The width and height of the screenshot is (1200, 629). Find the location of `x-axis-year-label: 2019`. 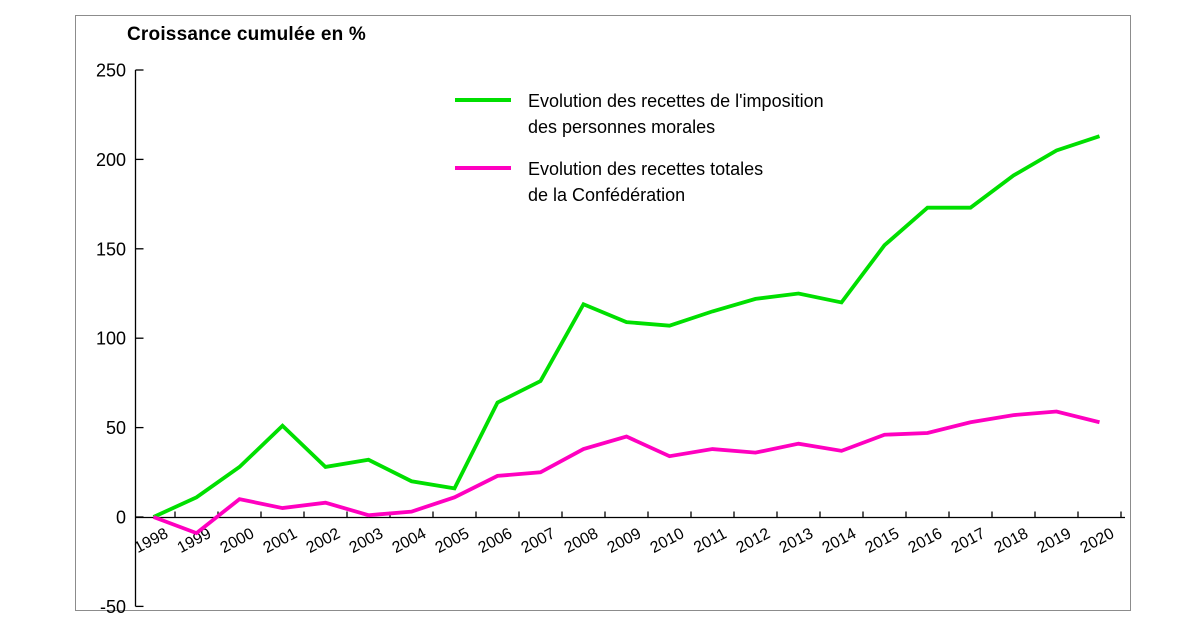

x-axis-year-label: 2019 is located at coordinates (1054, 541).